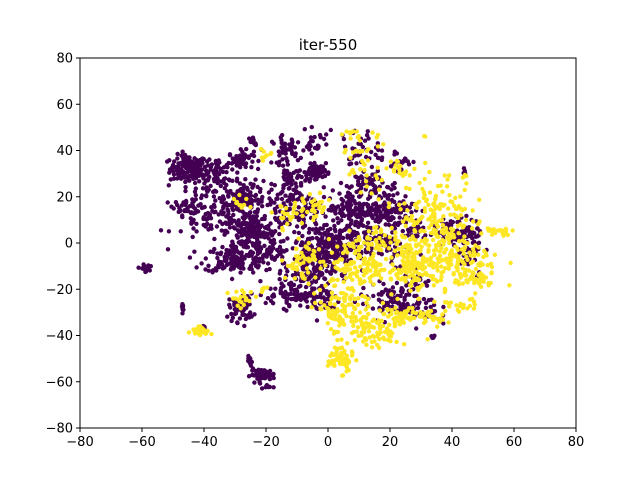 This screenshot has height=480, width=640. What do you see at coordinates (328, 45) in the screenshot?
I see `chart-title: iter-550` at bounding box center [328, 45].